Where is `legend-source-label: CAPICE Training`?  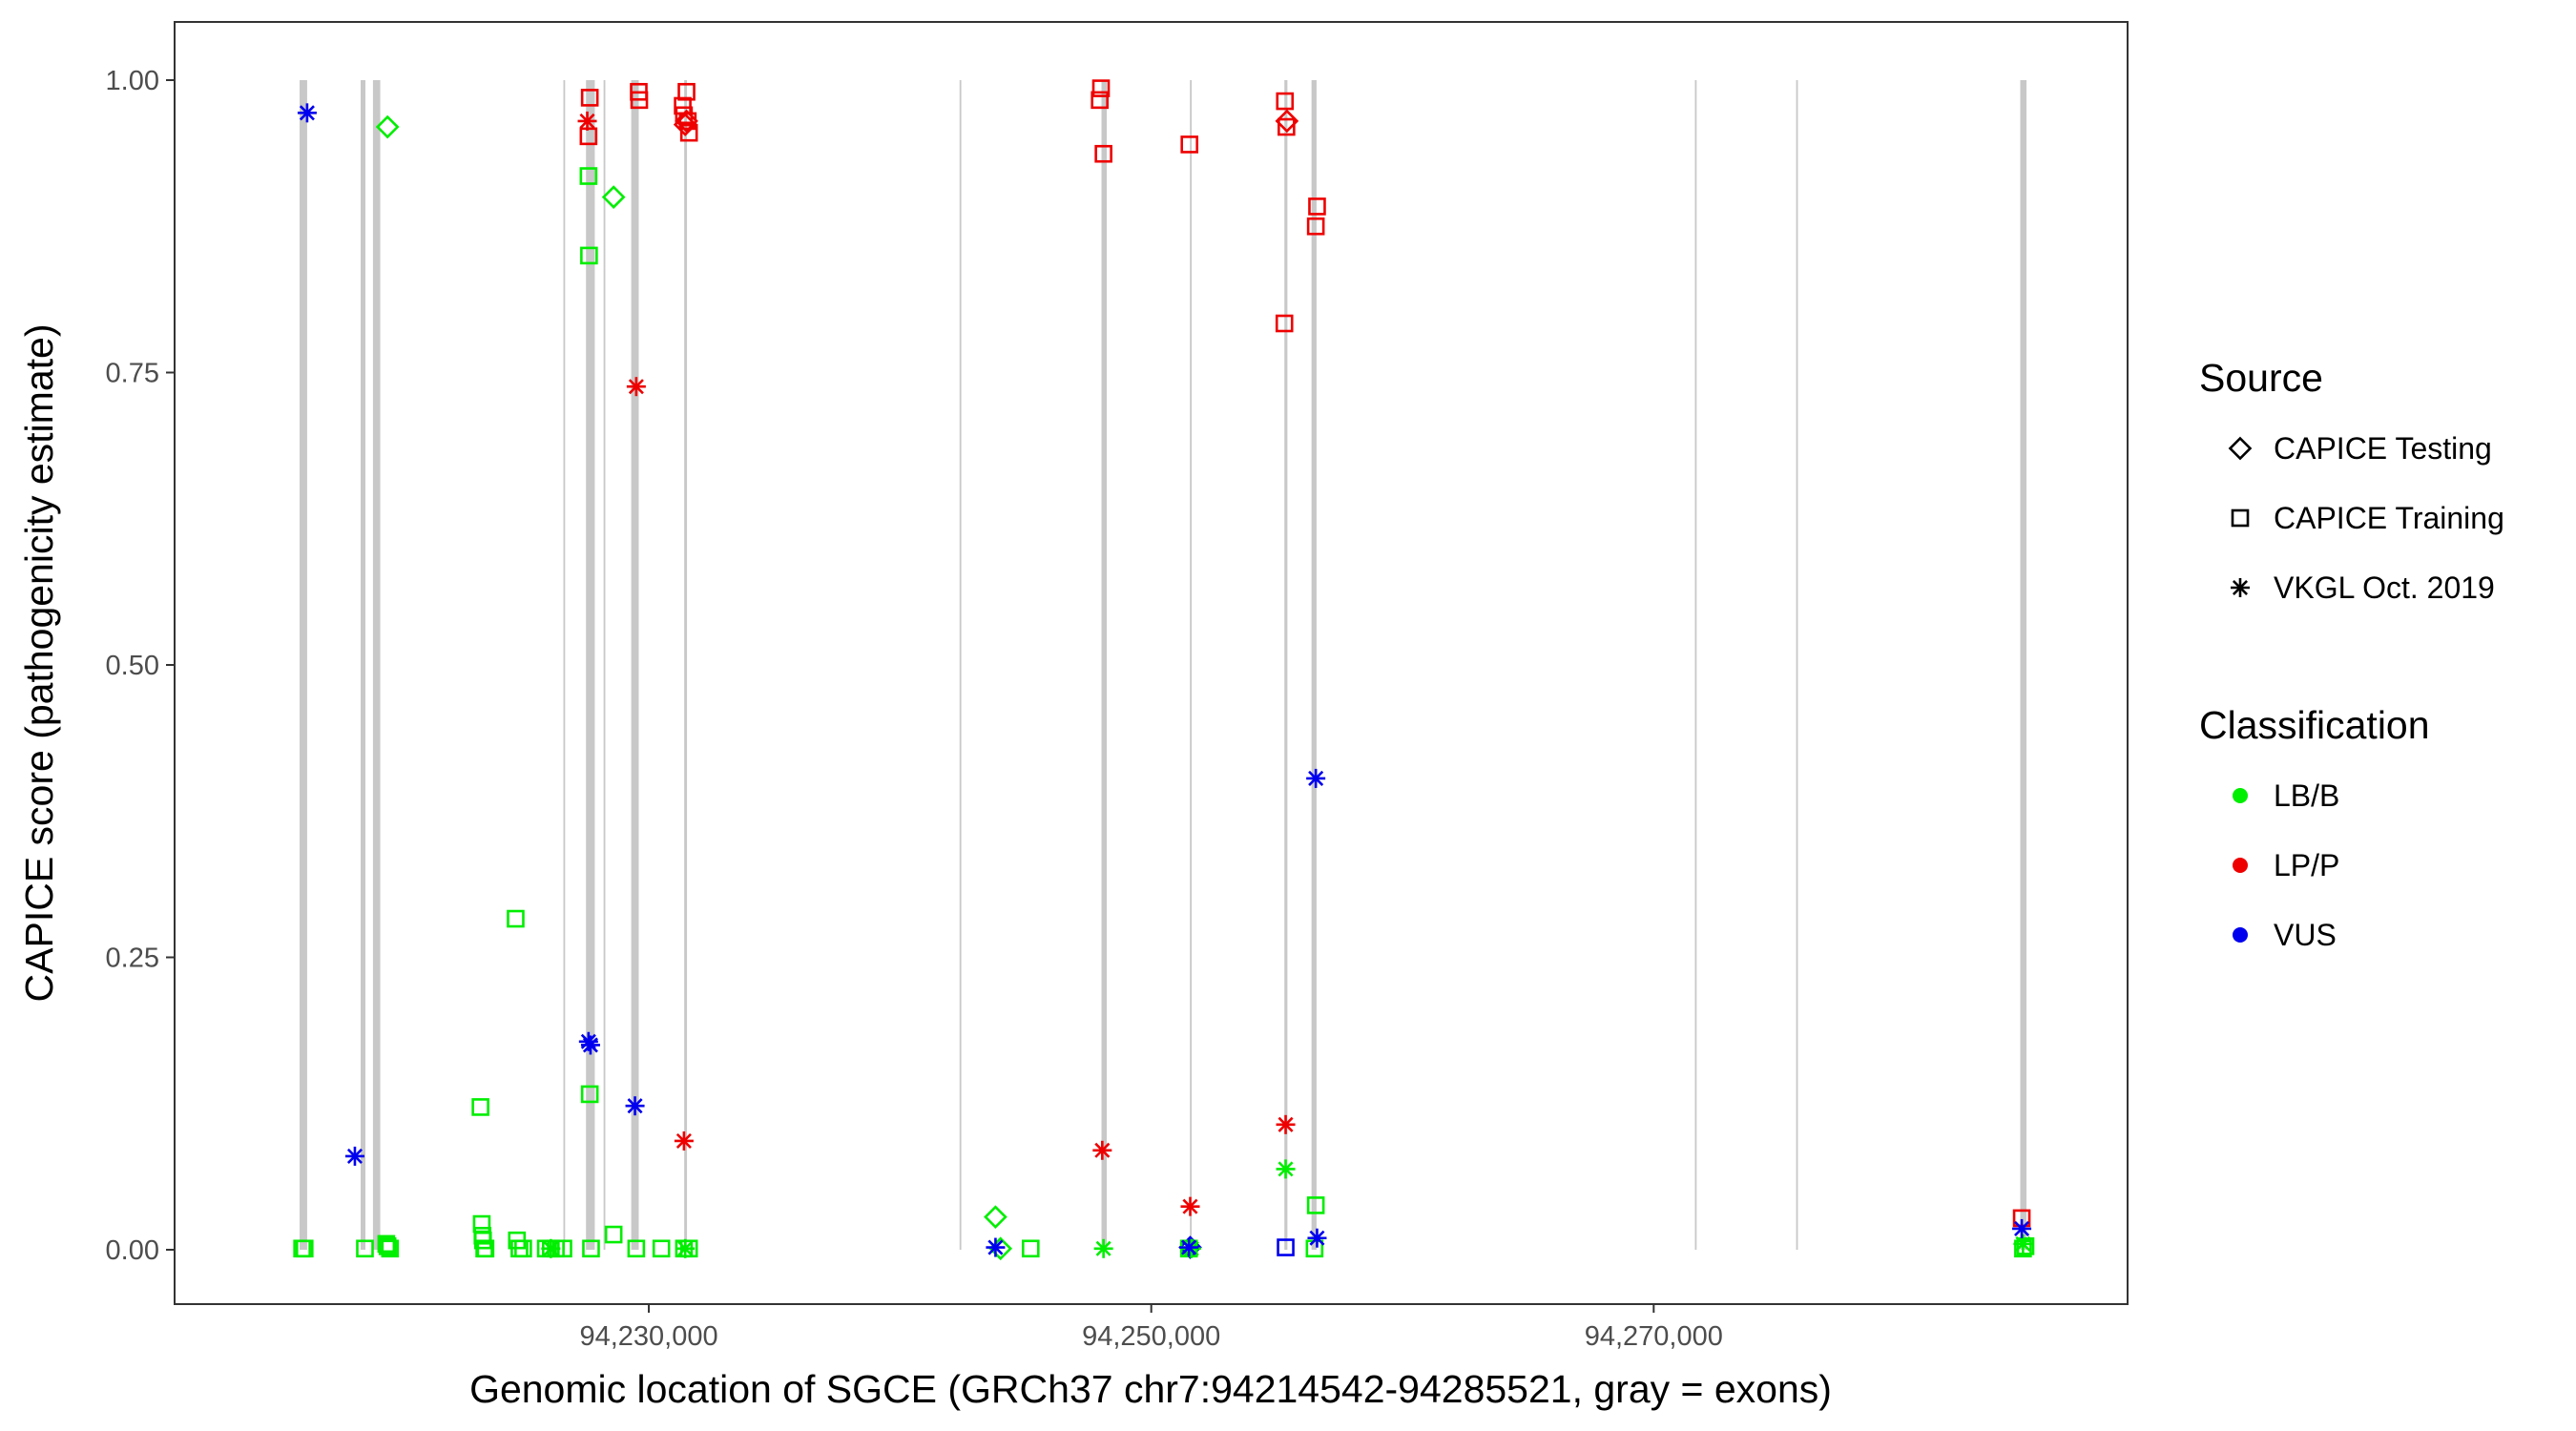 legend-source-label: CAPICE Training is located at coordinates (2389, 518).